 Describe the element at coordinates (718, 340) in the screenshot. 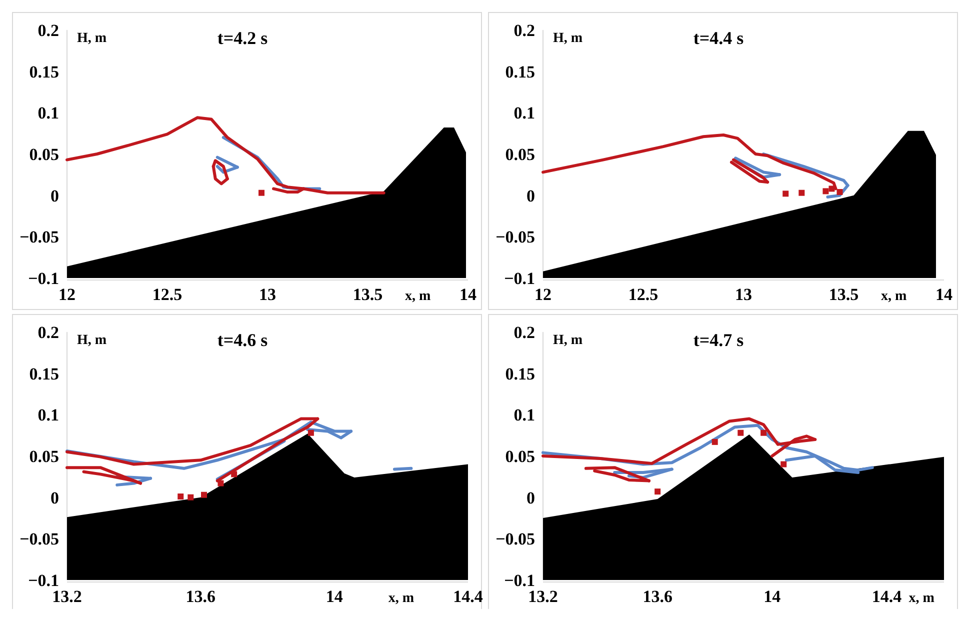

I see `chart-title: t=4.7 s` at that location.